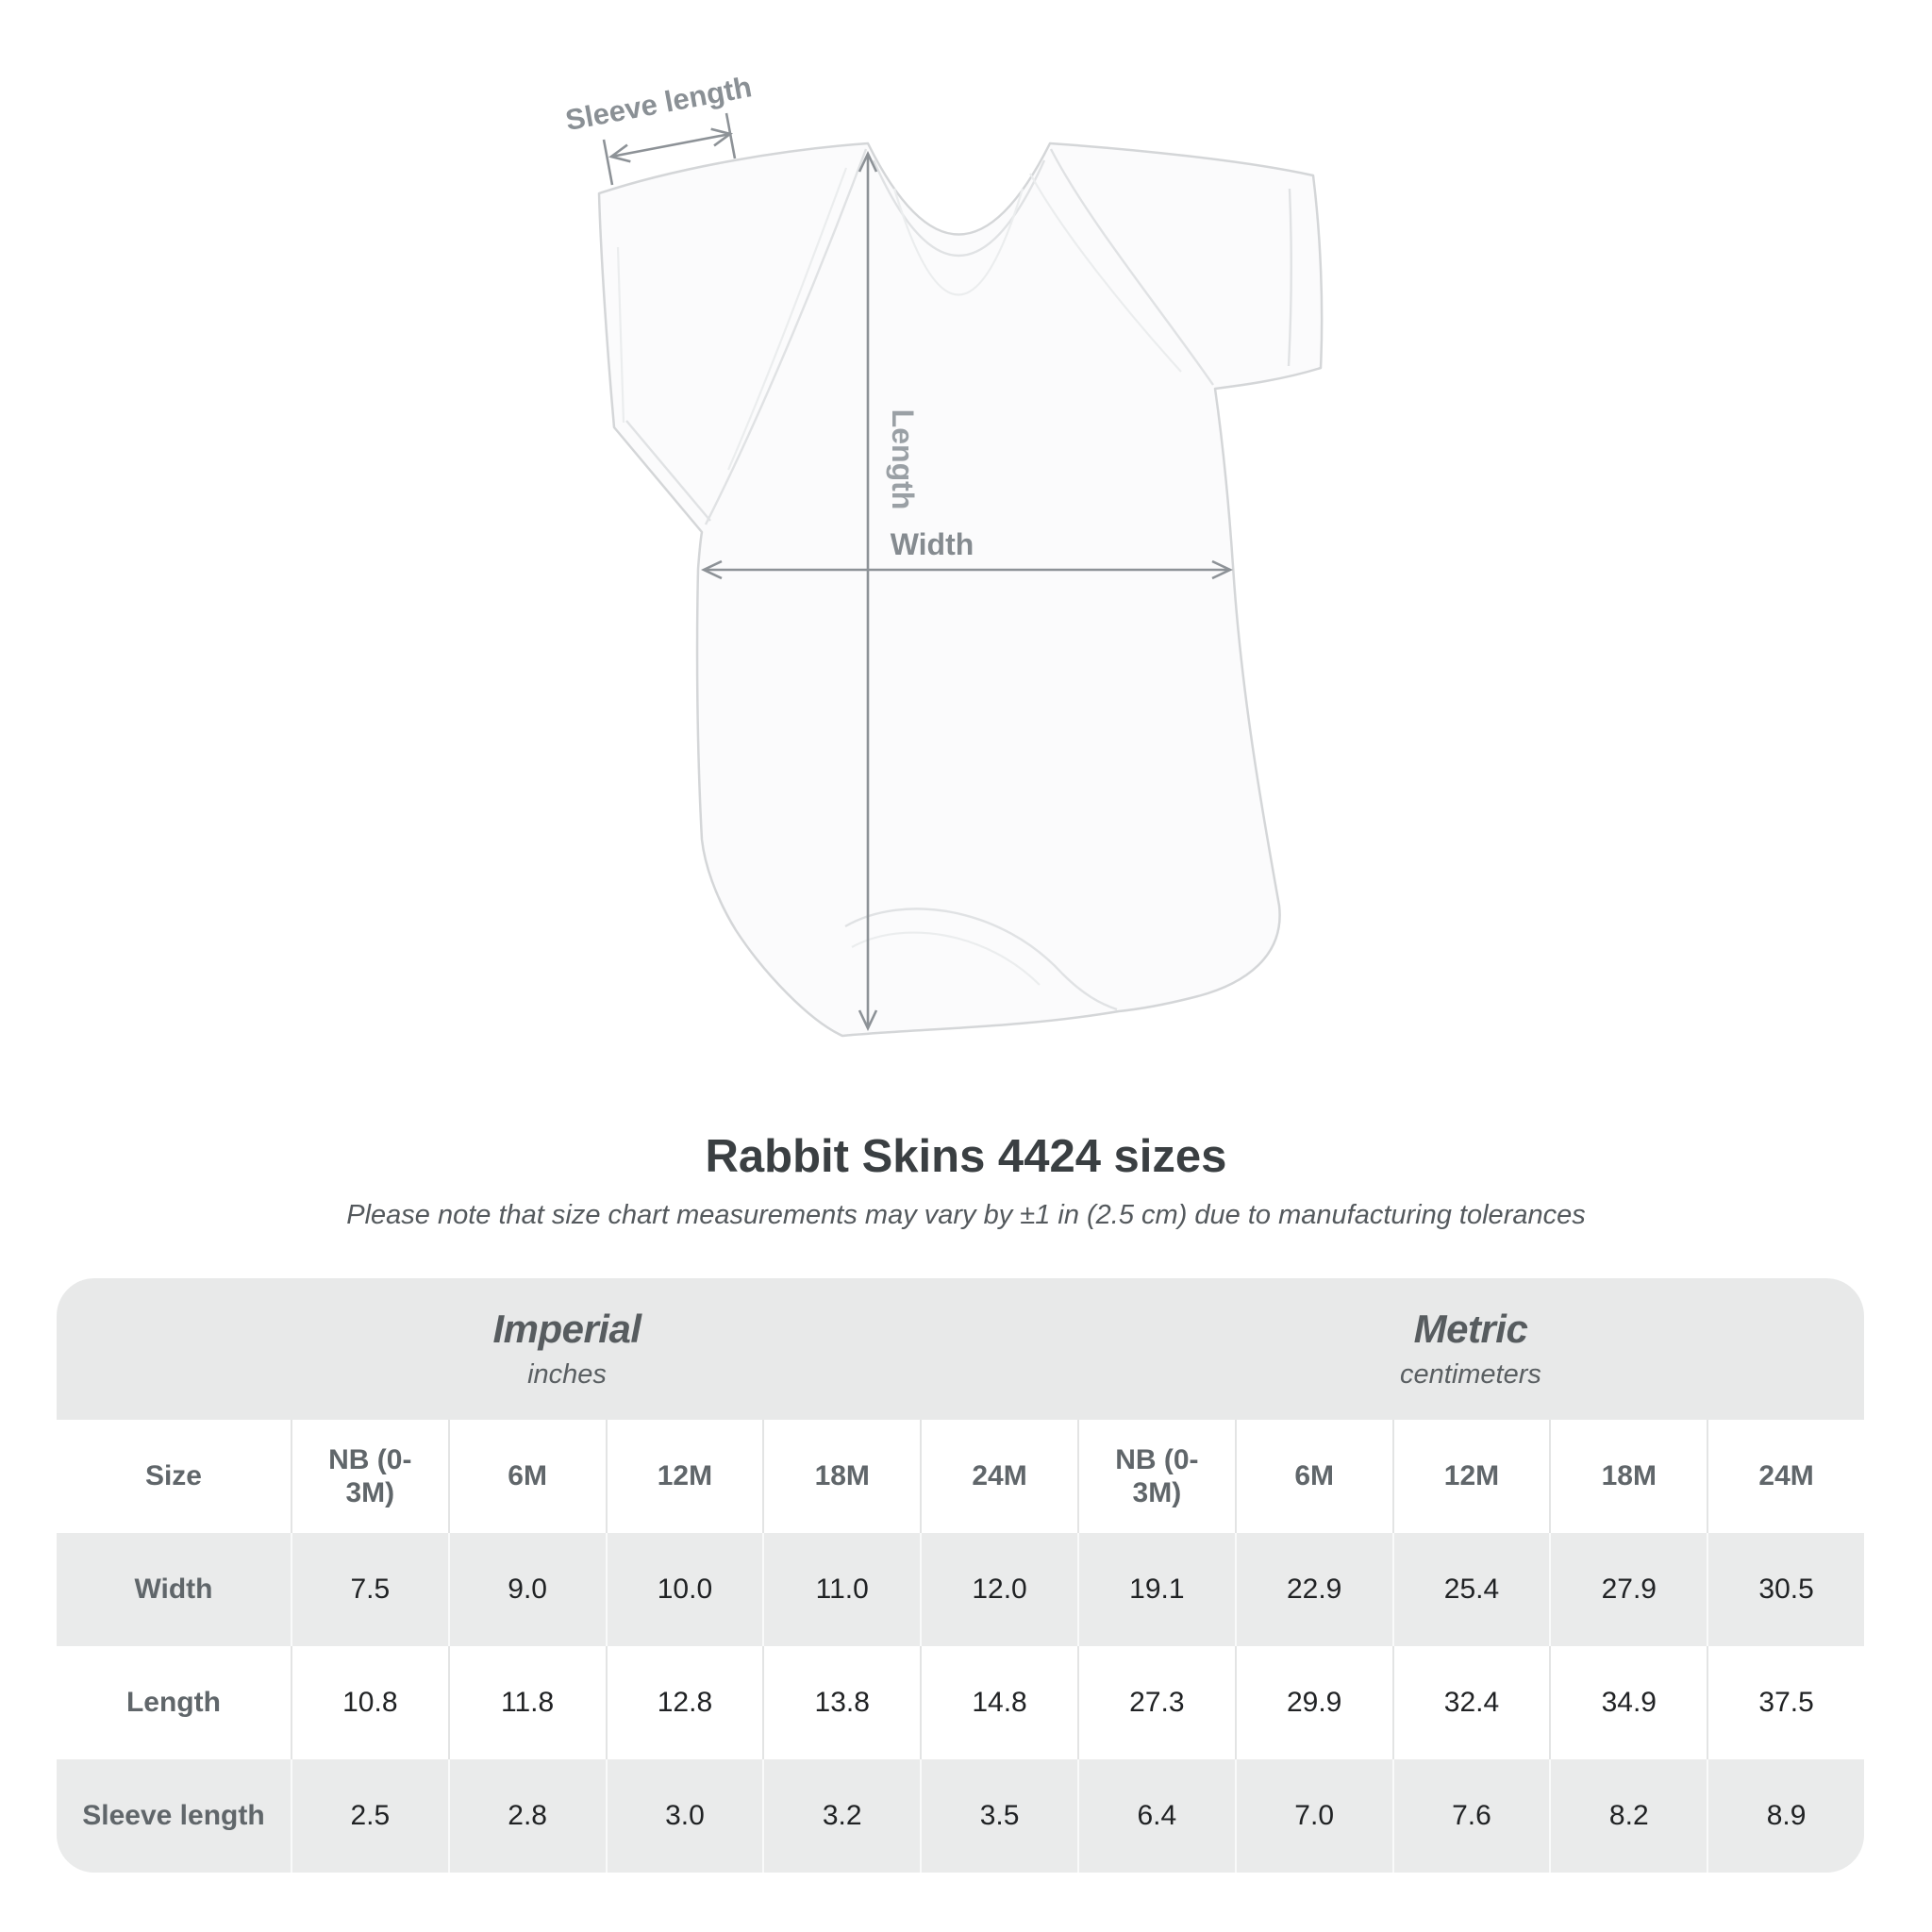 The width and height of the screenshot is (1932, 1932). Describe the element at coordinates (1313, 1702) in the screenshot. I see `length-metric-6m: 29.9` at that location.